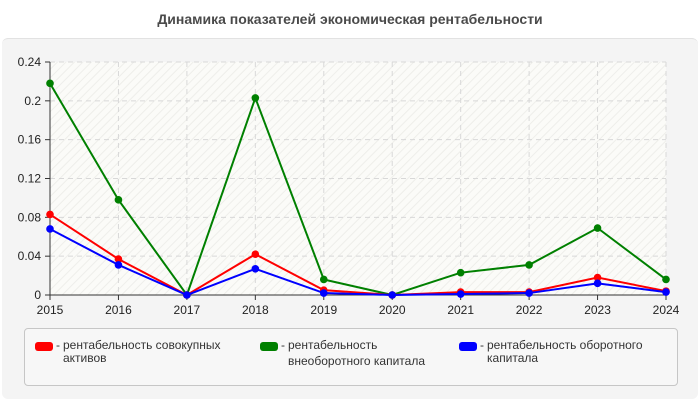 The width and height of the screenshot is (700, 400). Describe the element at coordinates (30, 179) in the screenshot. I see `y-tick-label: 0.12` at that location.